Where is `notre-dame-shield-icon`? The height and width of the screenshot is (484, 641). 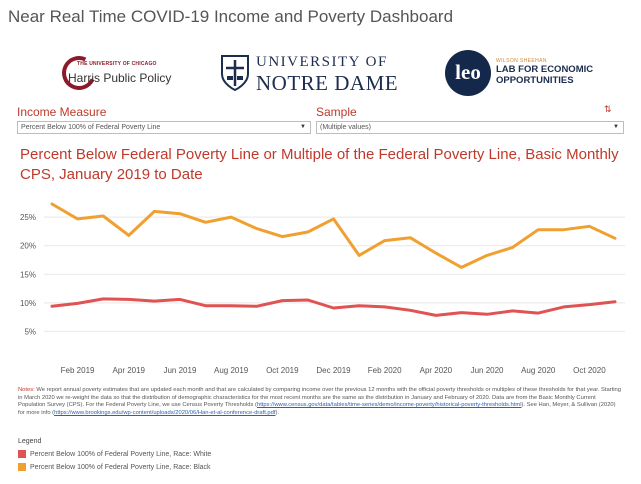 notre-dame-shield-icon is located at coordinates (235, 73).